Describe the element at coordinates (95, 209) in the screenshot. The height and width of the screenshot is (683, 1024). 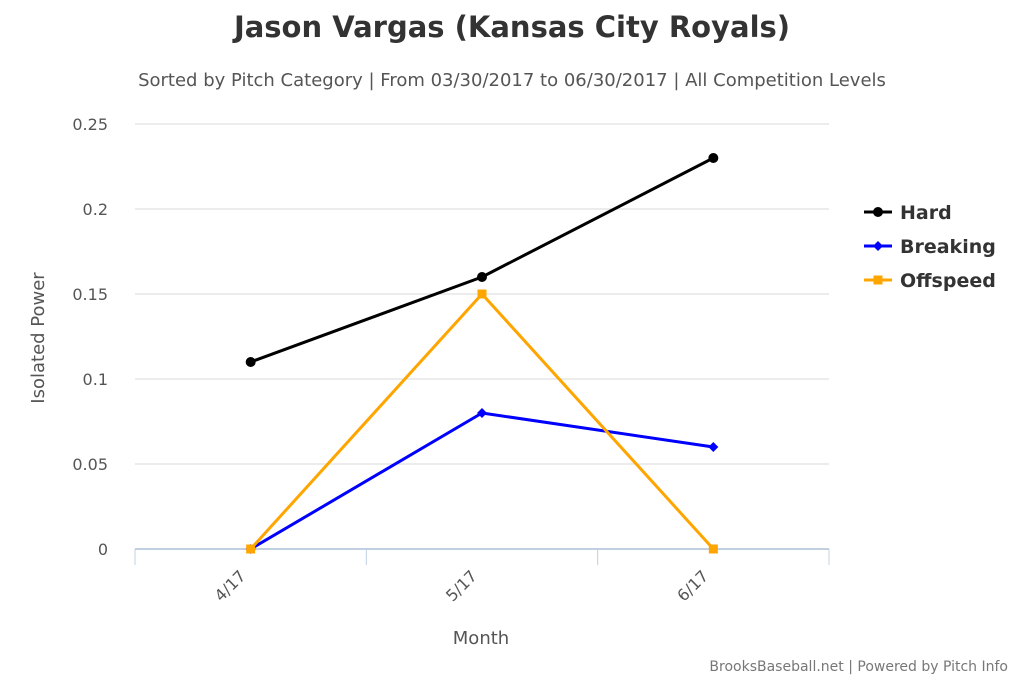
I see `y-tick-label: 0.2` at that location.